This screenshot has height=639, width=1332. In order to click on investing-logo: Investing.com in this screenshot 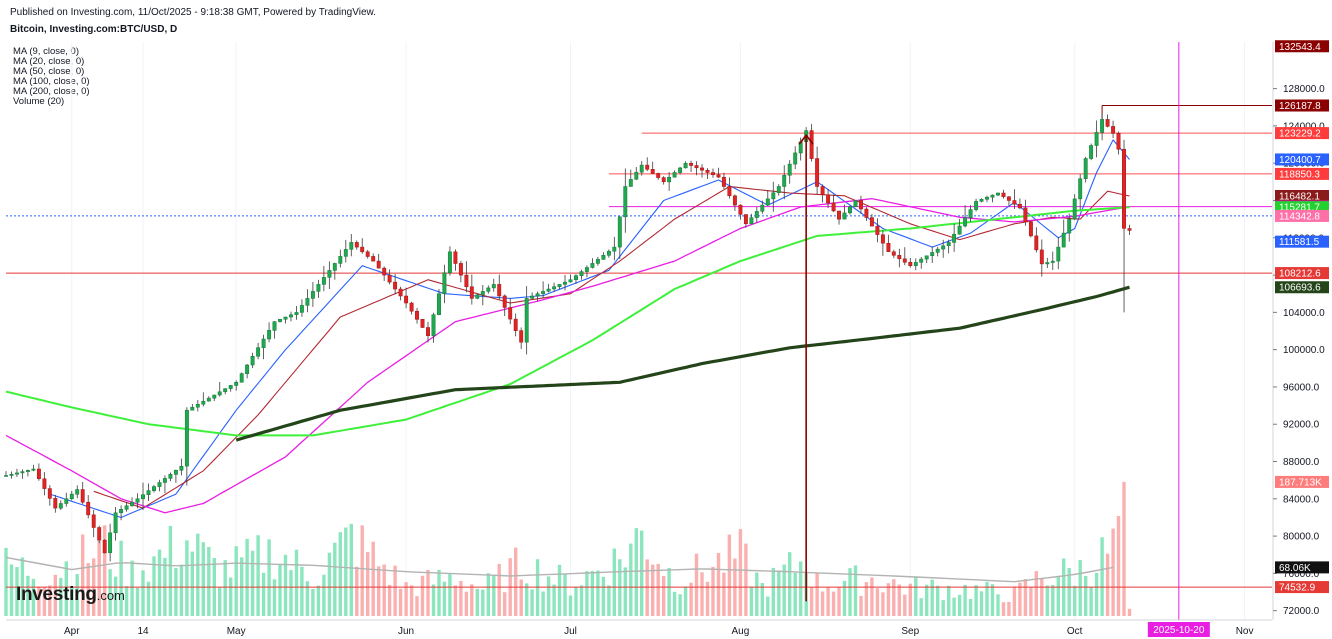, I will do `click(70, 595)`.